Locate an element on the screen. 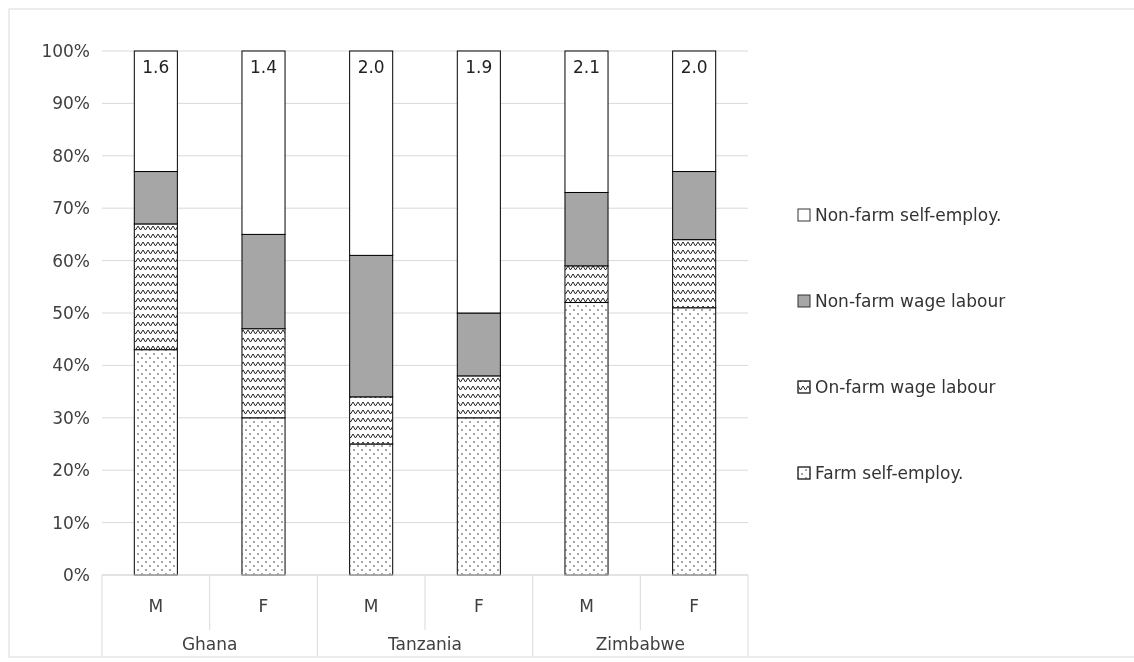 The height and width of the screenshot is (662, 1134). text: On-farm wage labour is located at coordinates (905, 386).